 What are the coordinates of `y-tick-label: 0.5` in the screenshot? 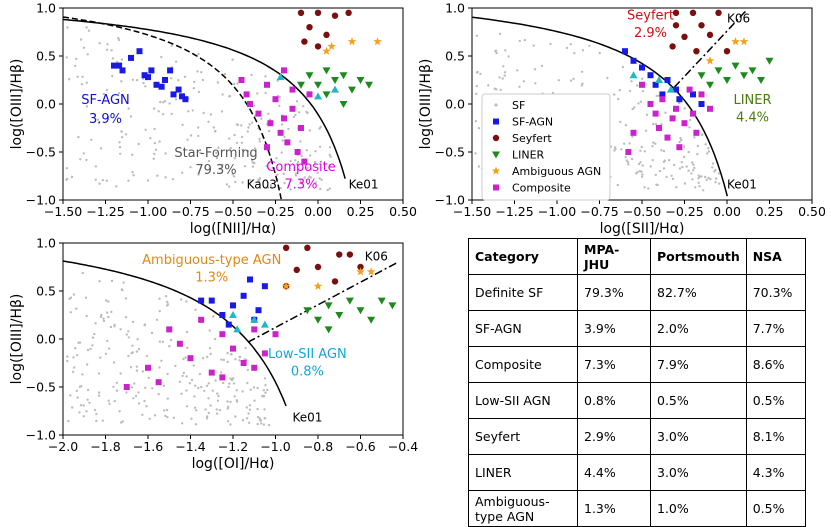 It's located at (46, 56).